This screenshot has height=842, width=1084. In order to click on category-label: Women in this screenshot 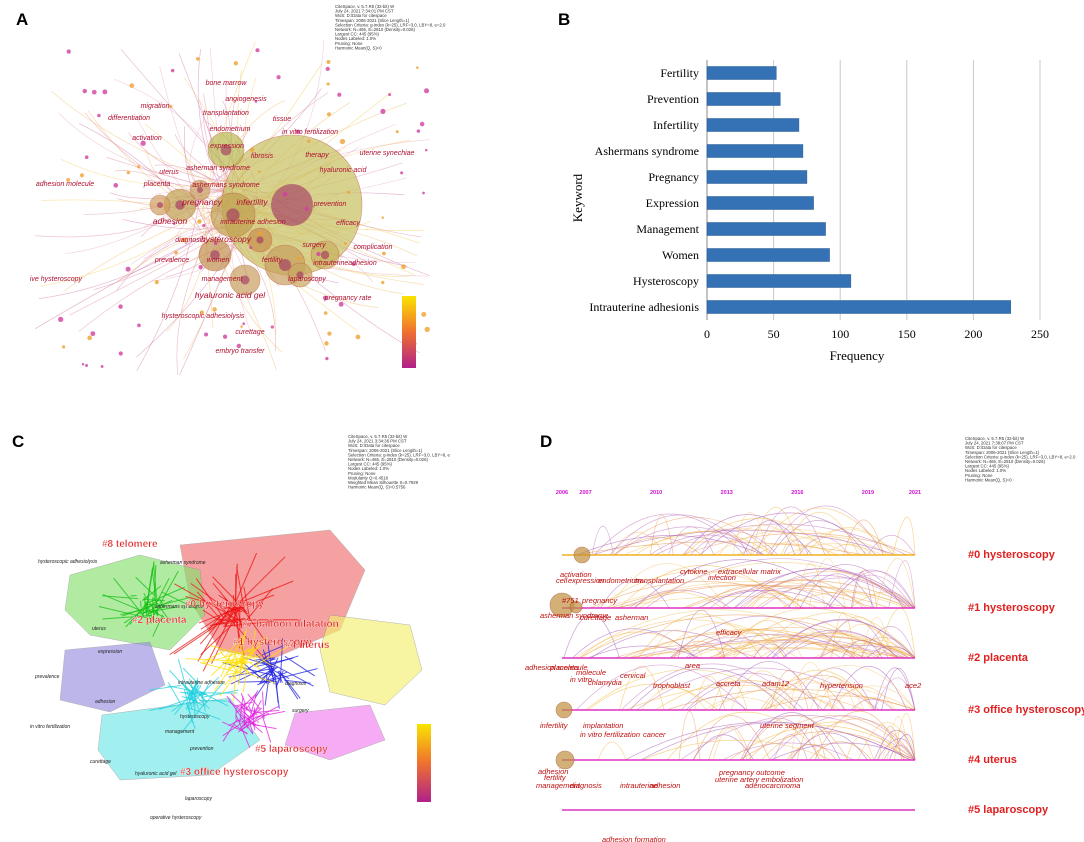, I will do `click(680, 255)`.